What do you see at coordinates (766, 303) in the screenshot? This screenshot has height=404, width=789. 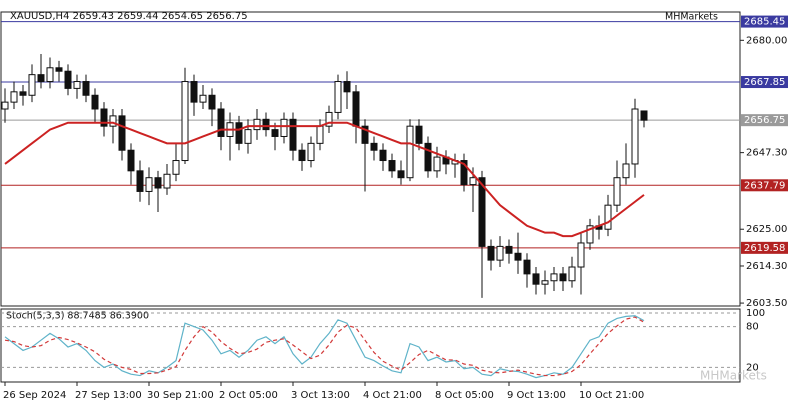 I see `y-tick-label: 2603.50` at bounding box center [766, 303].